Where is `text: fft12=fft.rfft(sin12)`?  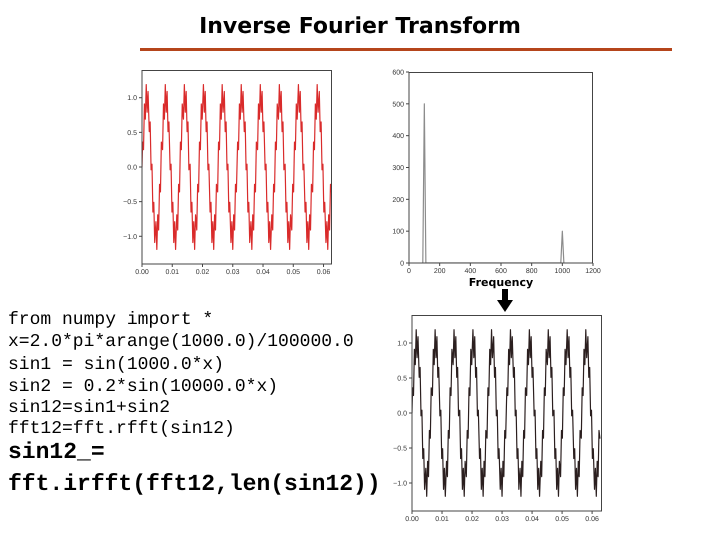 text: fft12=fft.rfft(sin12) is located at coordinates (121, 429).